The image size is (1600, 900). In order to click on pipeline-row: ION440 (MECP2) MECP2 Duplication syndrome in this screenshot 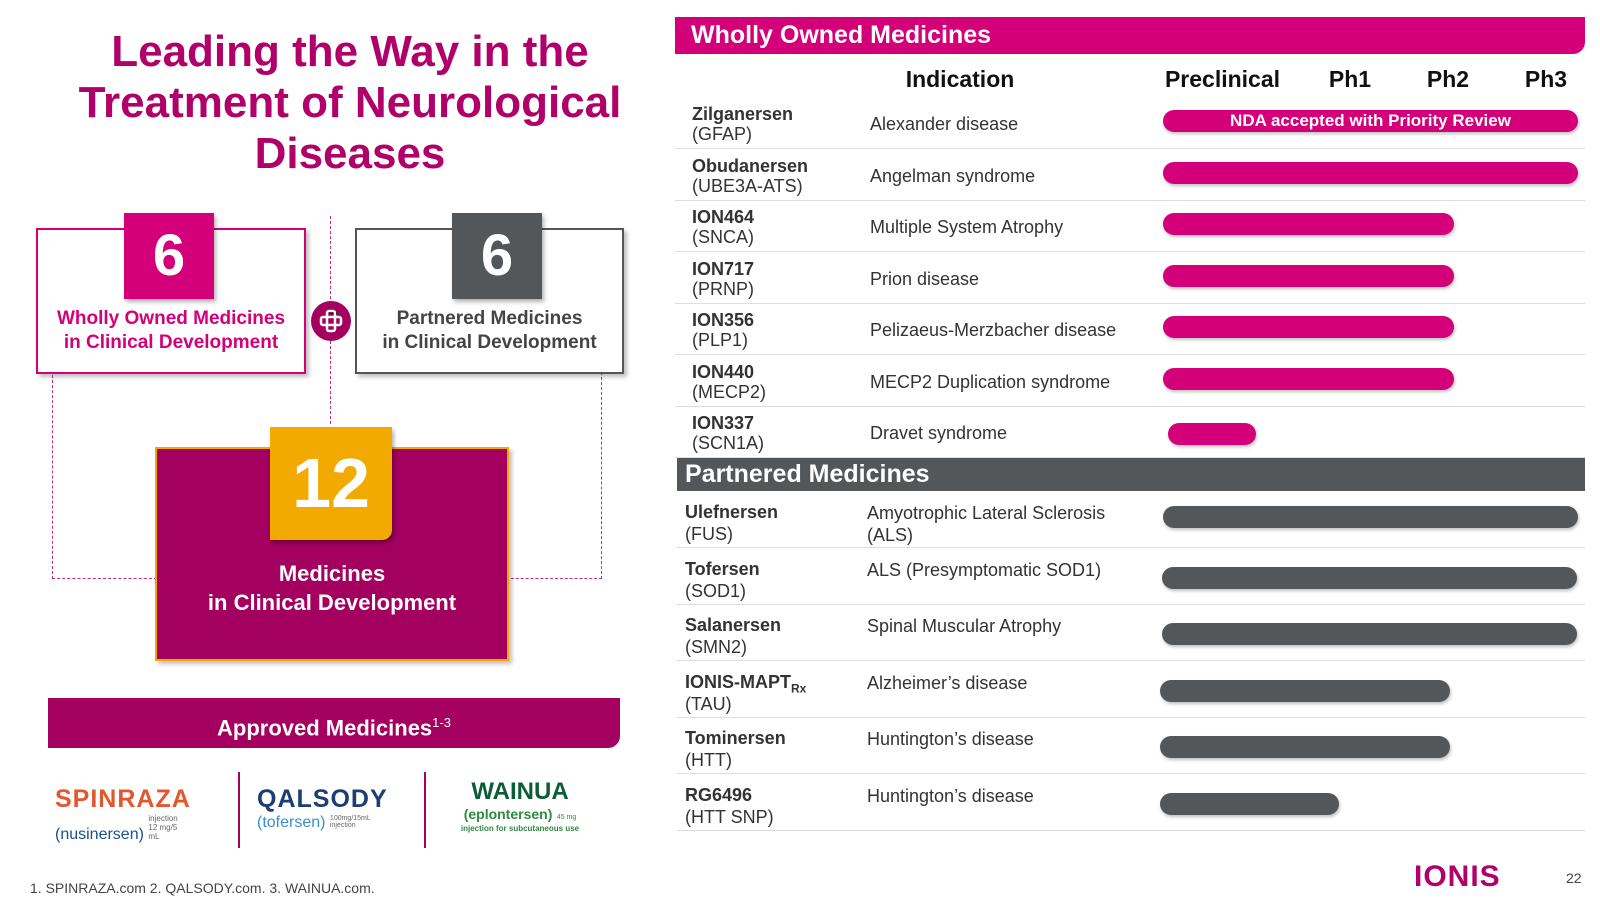, I will do `click(1130, 381)`.